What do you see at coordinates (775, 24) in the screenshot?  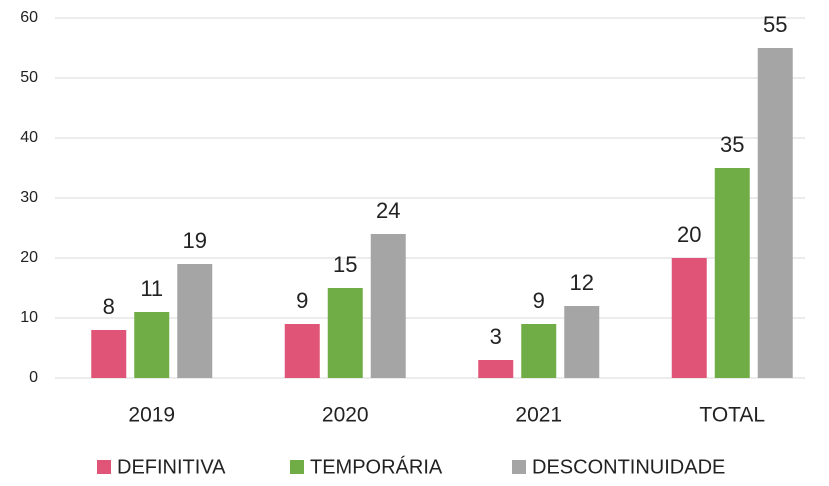 I see `value-label: 55` at bounding box center [775, 24].